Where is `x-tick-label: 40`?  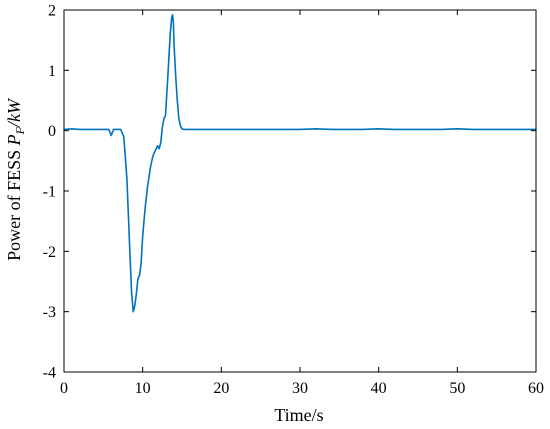 x-tick-label: 40 is located at coordinates (379, 388).